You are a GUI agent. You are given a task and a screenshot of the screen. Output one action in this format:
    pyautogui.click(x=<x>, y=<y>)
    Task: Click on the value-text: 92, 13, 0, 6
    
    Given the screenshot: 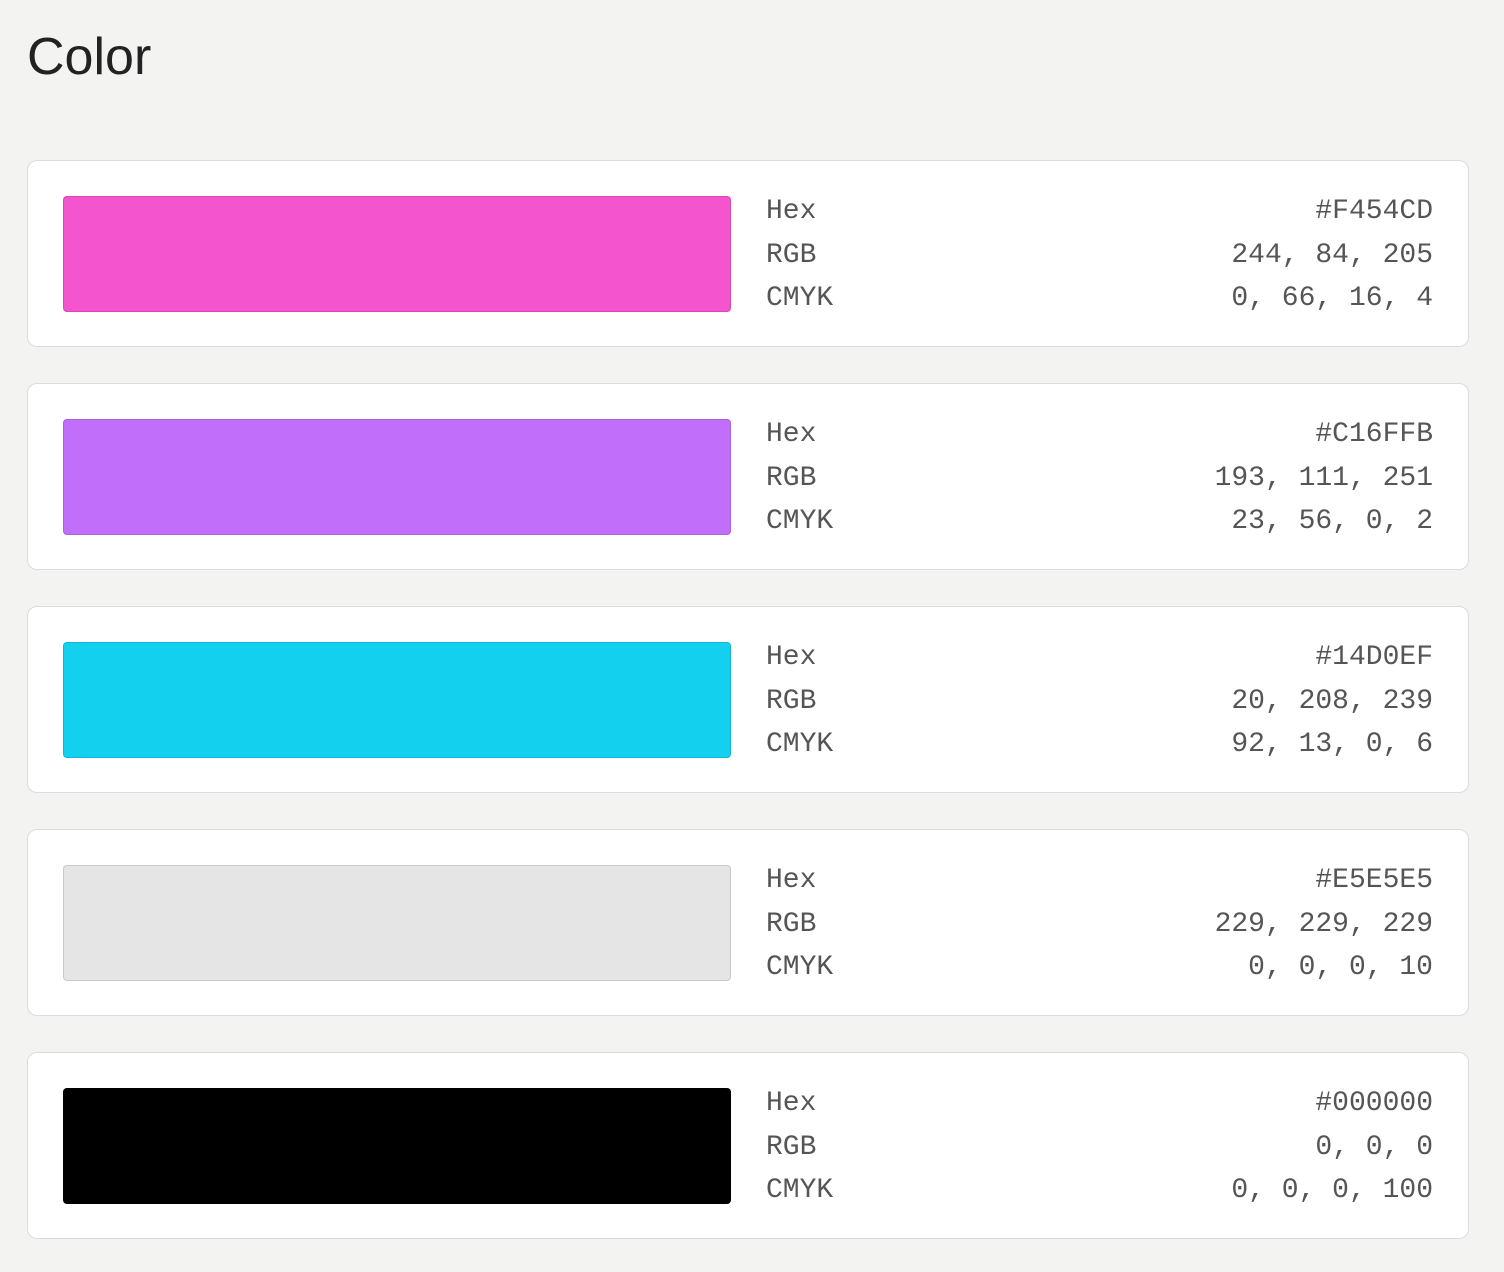 What is the action you would take?
    pyautogui.click(x=1332, y=744)
    